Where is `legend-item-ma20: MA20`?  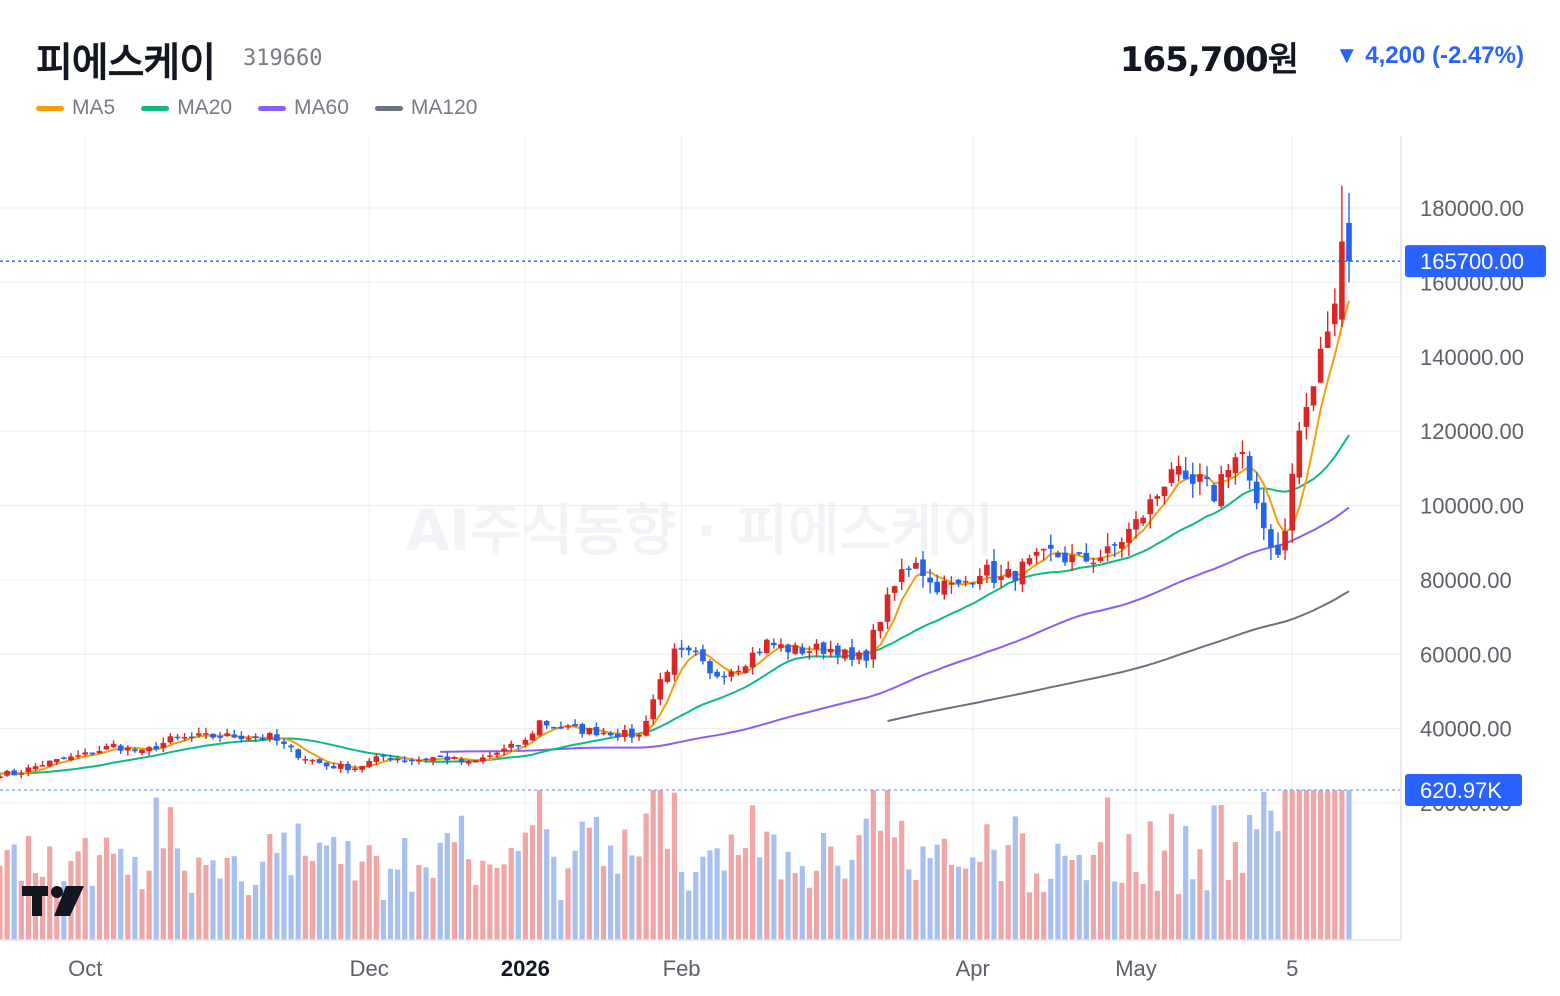 legend-item-ma20: MA20 is located at coordinates (186, 108).